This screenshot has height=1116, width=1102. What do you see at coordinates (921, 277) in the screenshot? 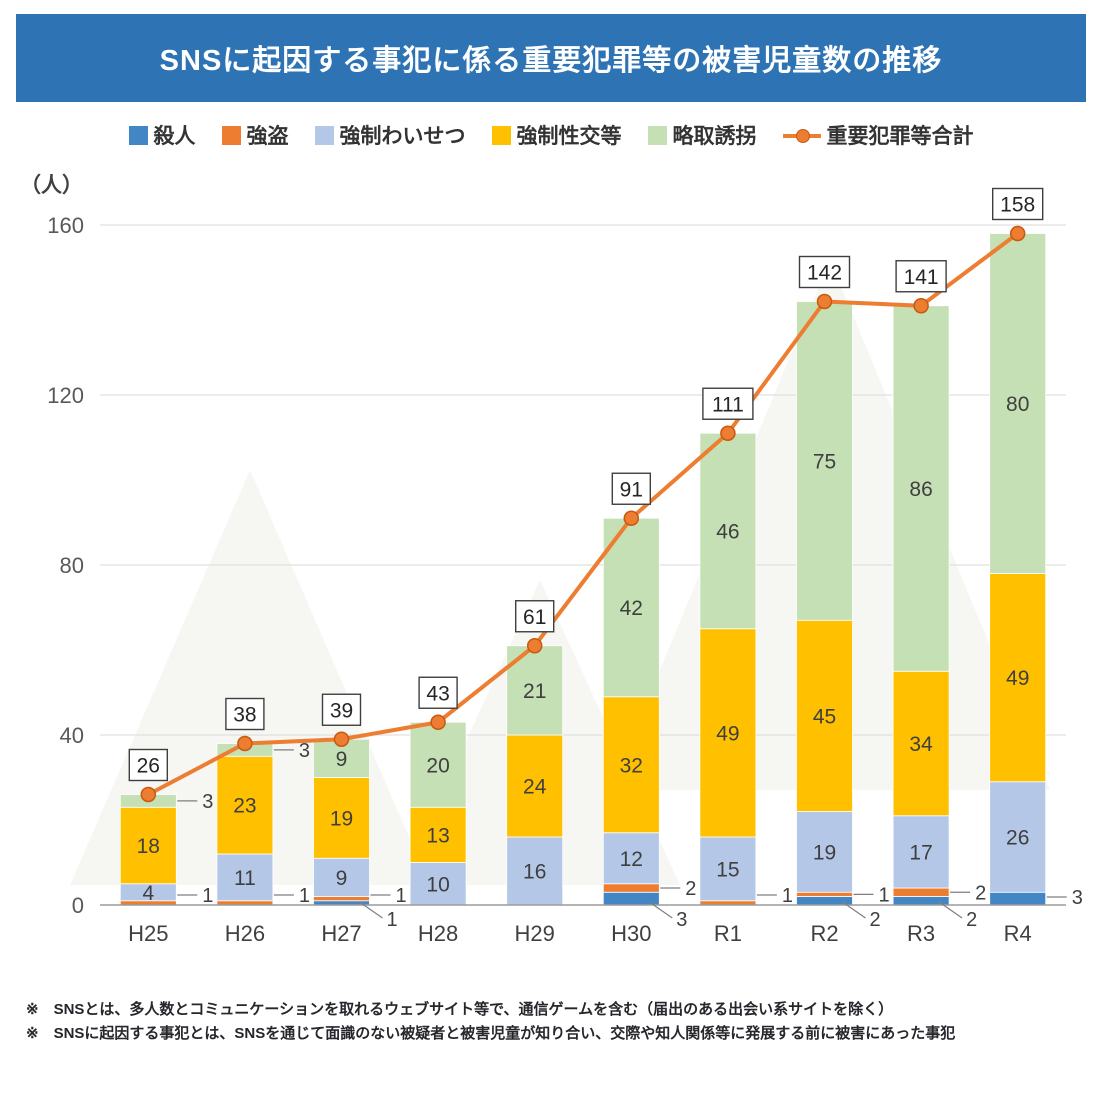
I see `svg-text: 141` at bounding box center [921, 277].